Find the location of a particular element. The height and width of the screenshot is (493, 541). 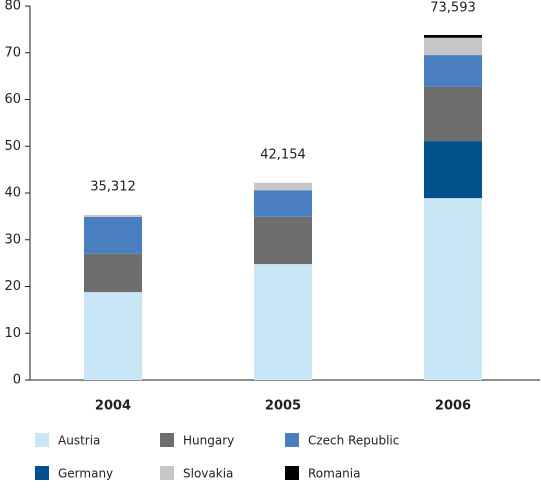

y-tick-label: 20 is located at coordinates (12, 286).